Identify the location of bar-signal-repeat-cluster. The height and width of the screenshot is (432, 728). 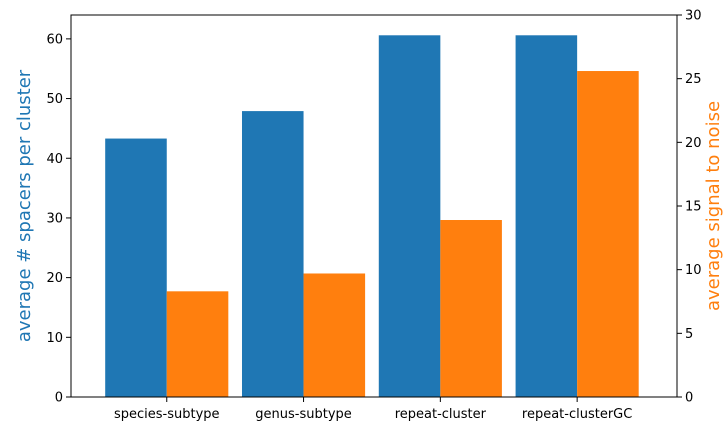
(471, 308).